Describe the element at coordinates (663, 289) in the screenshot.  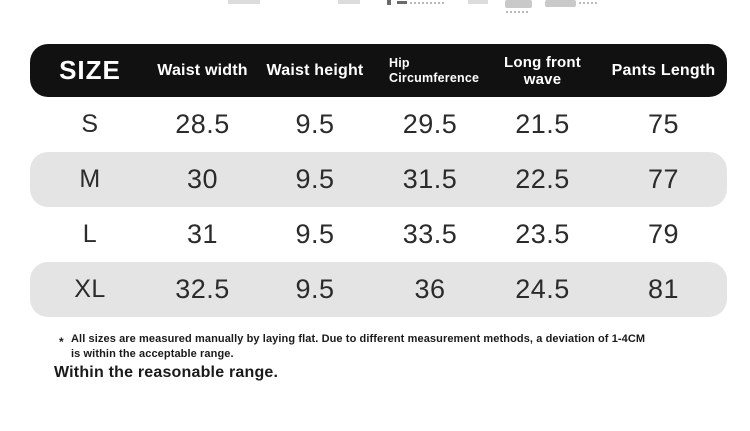
I see `cell-pants-length: 81` at that location.